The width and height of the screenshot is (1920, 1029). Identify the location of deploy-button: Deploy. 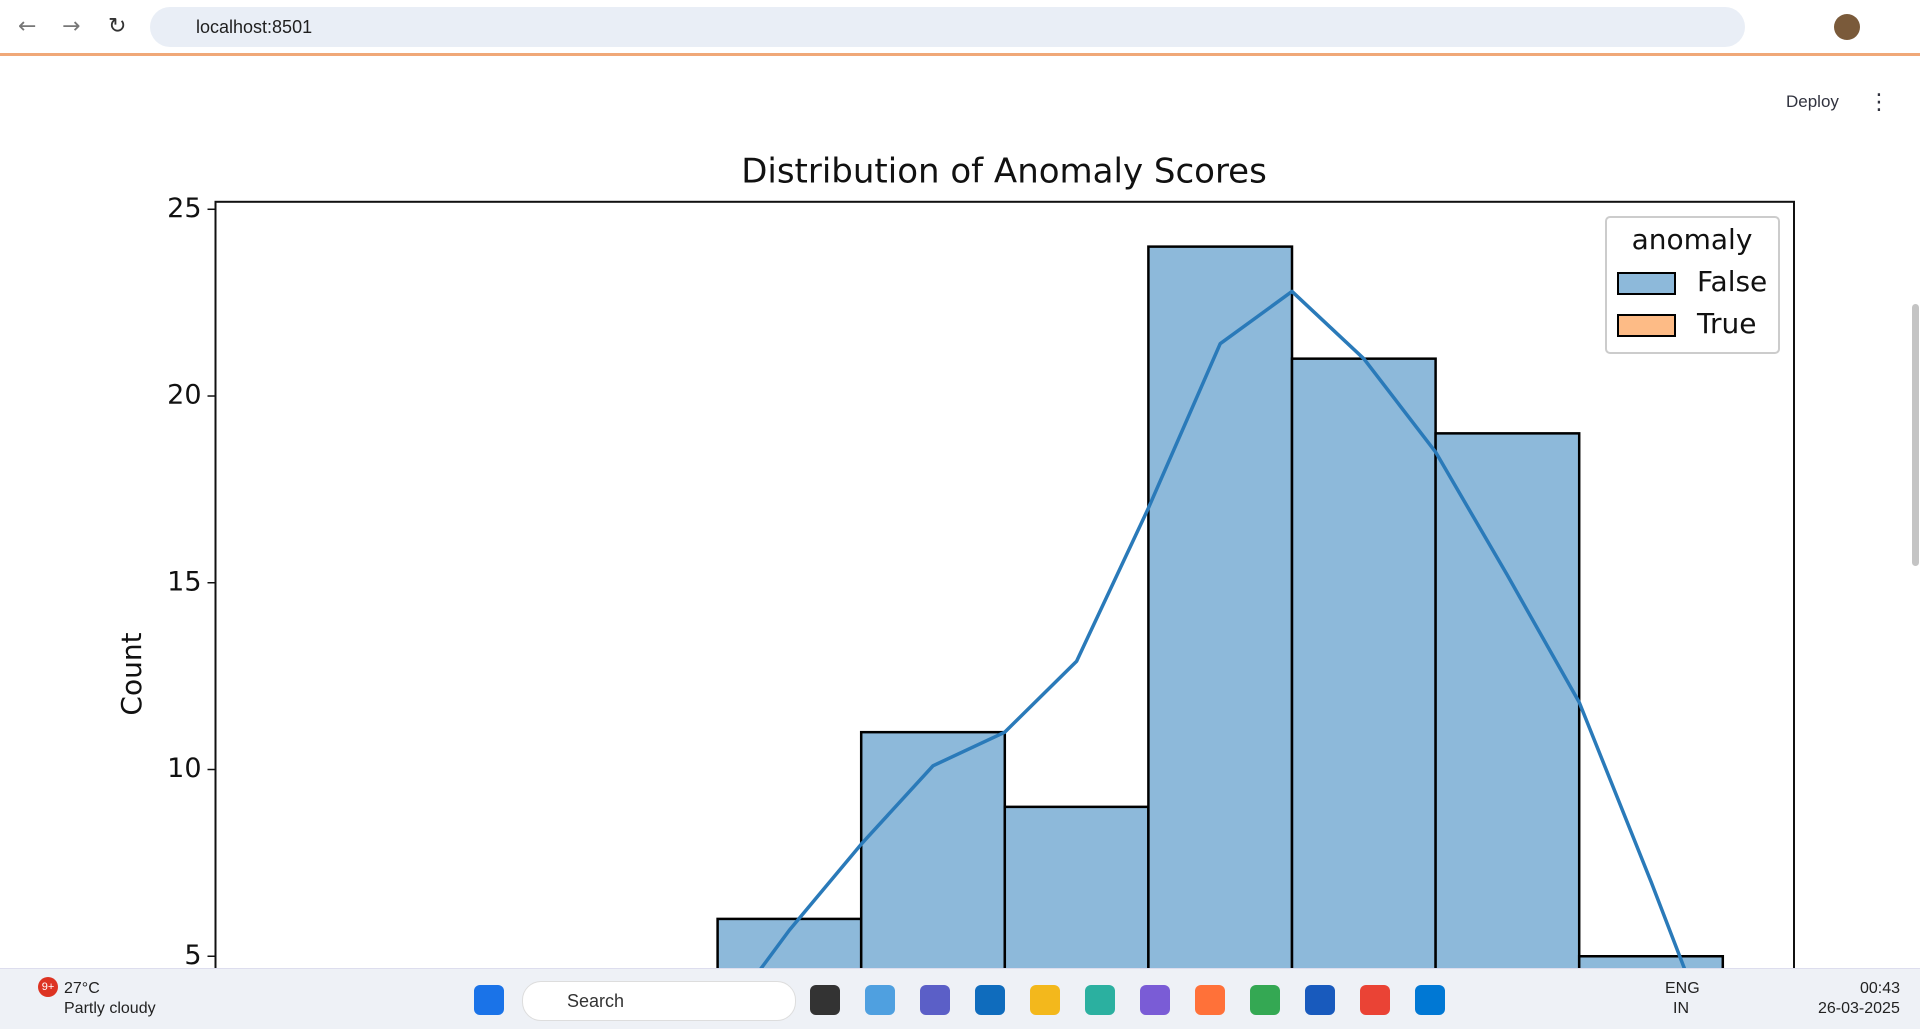
(1812, 101).